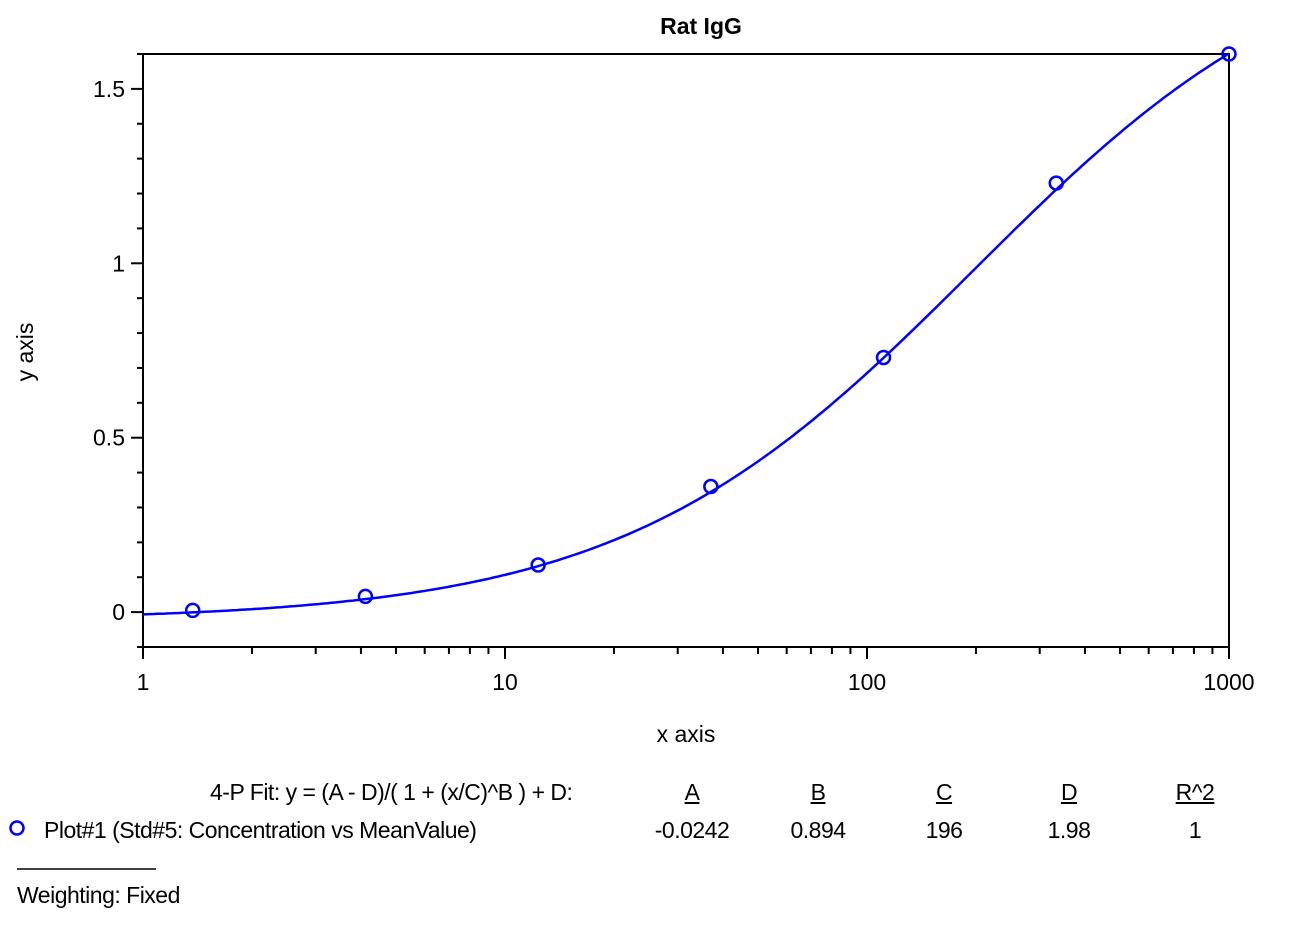 The image size is (1294, 935). Describe the element at coordinates (692, 830) in the screenshot. I see `fit-value-0: -0.0242` at that location.